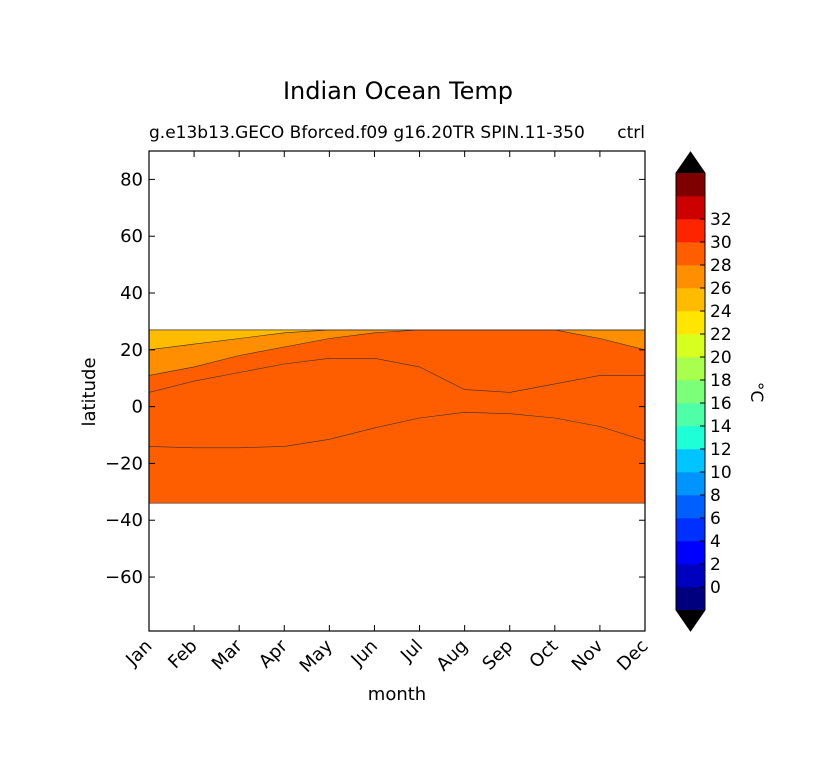  What do you see at coordinates (721, 243) in the screenshot?
I see `colorbar-tick-label: 30` at bounding box center [721, 243].